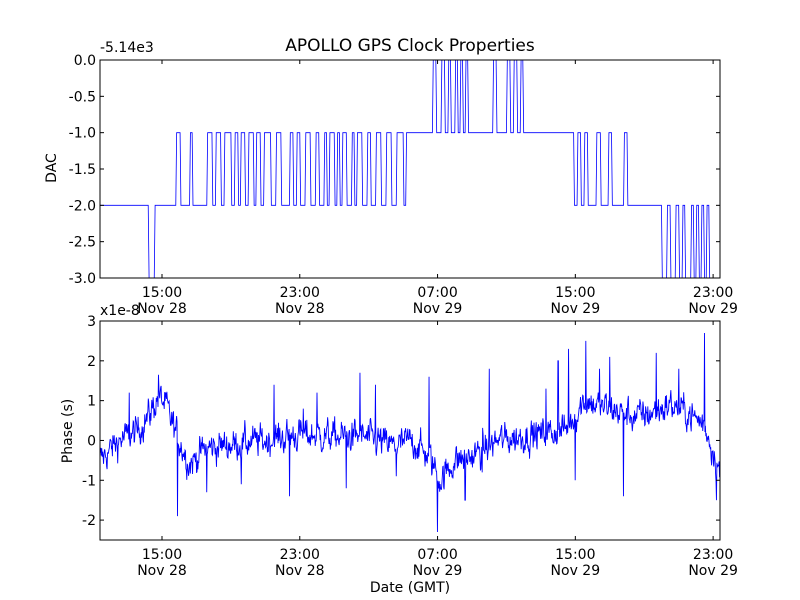  What do you see at coordinates (82, 134) in the screenshot?
I see `dac-y-tick-label: -1.0` at bounding box center [82, 134].